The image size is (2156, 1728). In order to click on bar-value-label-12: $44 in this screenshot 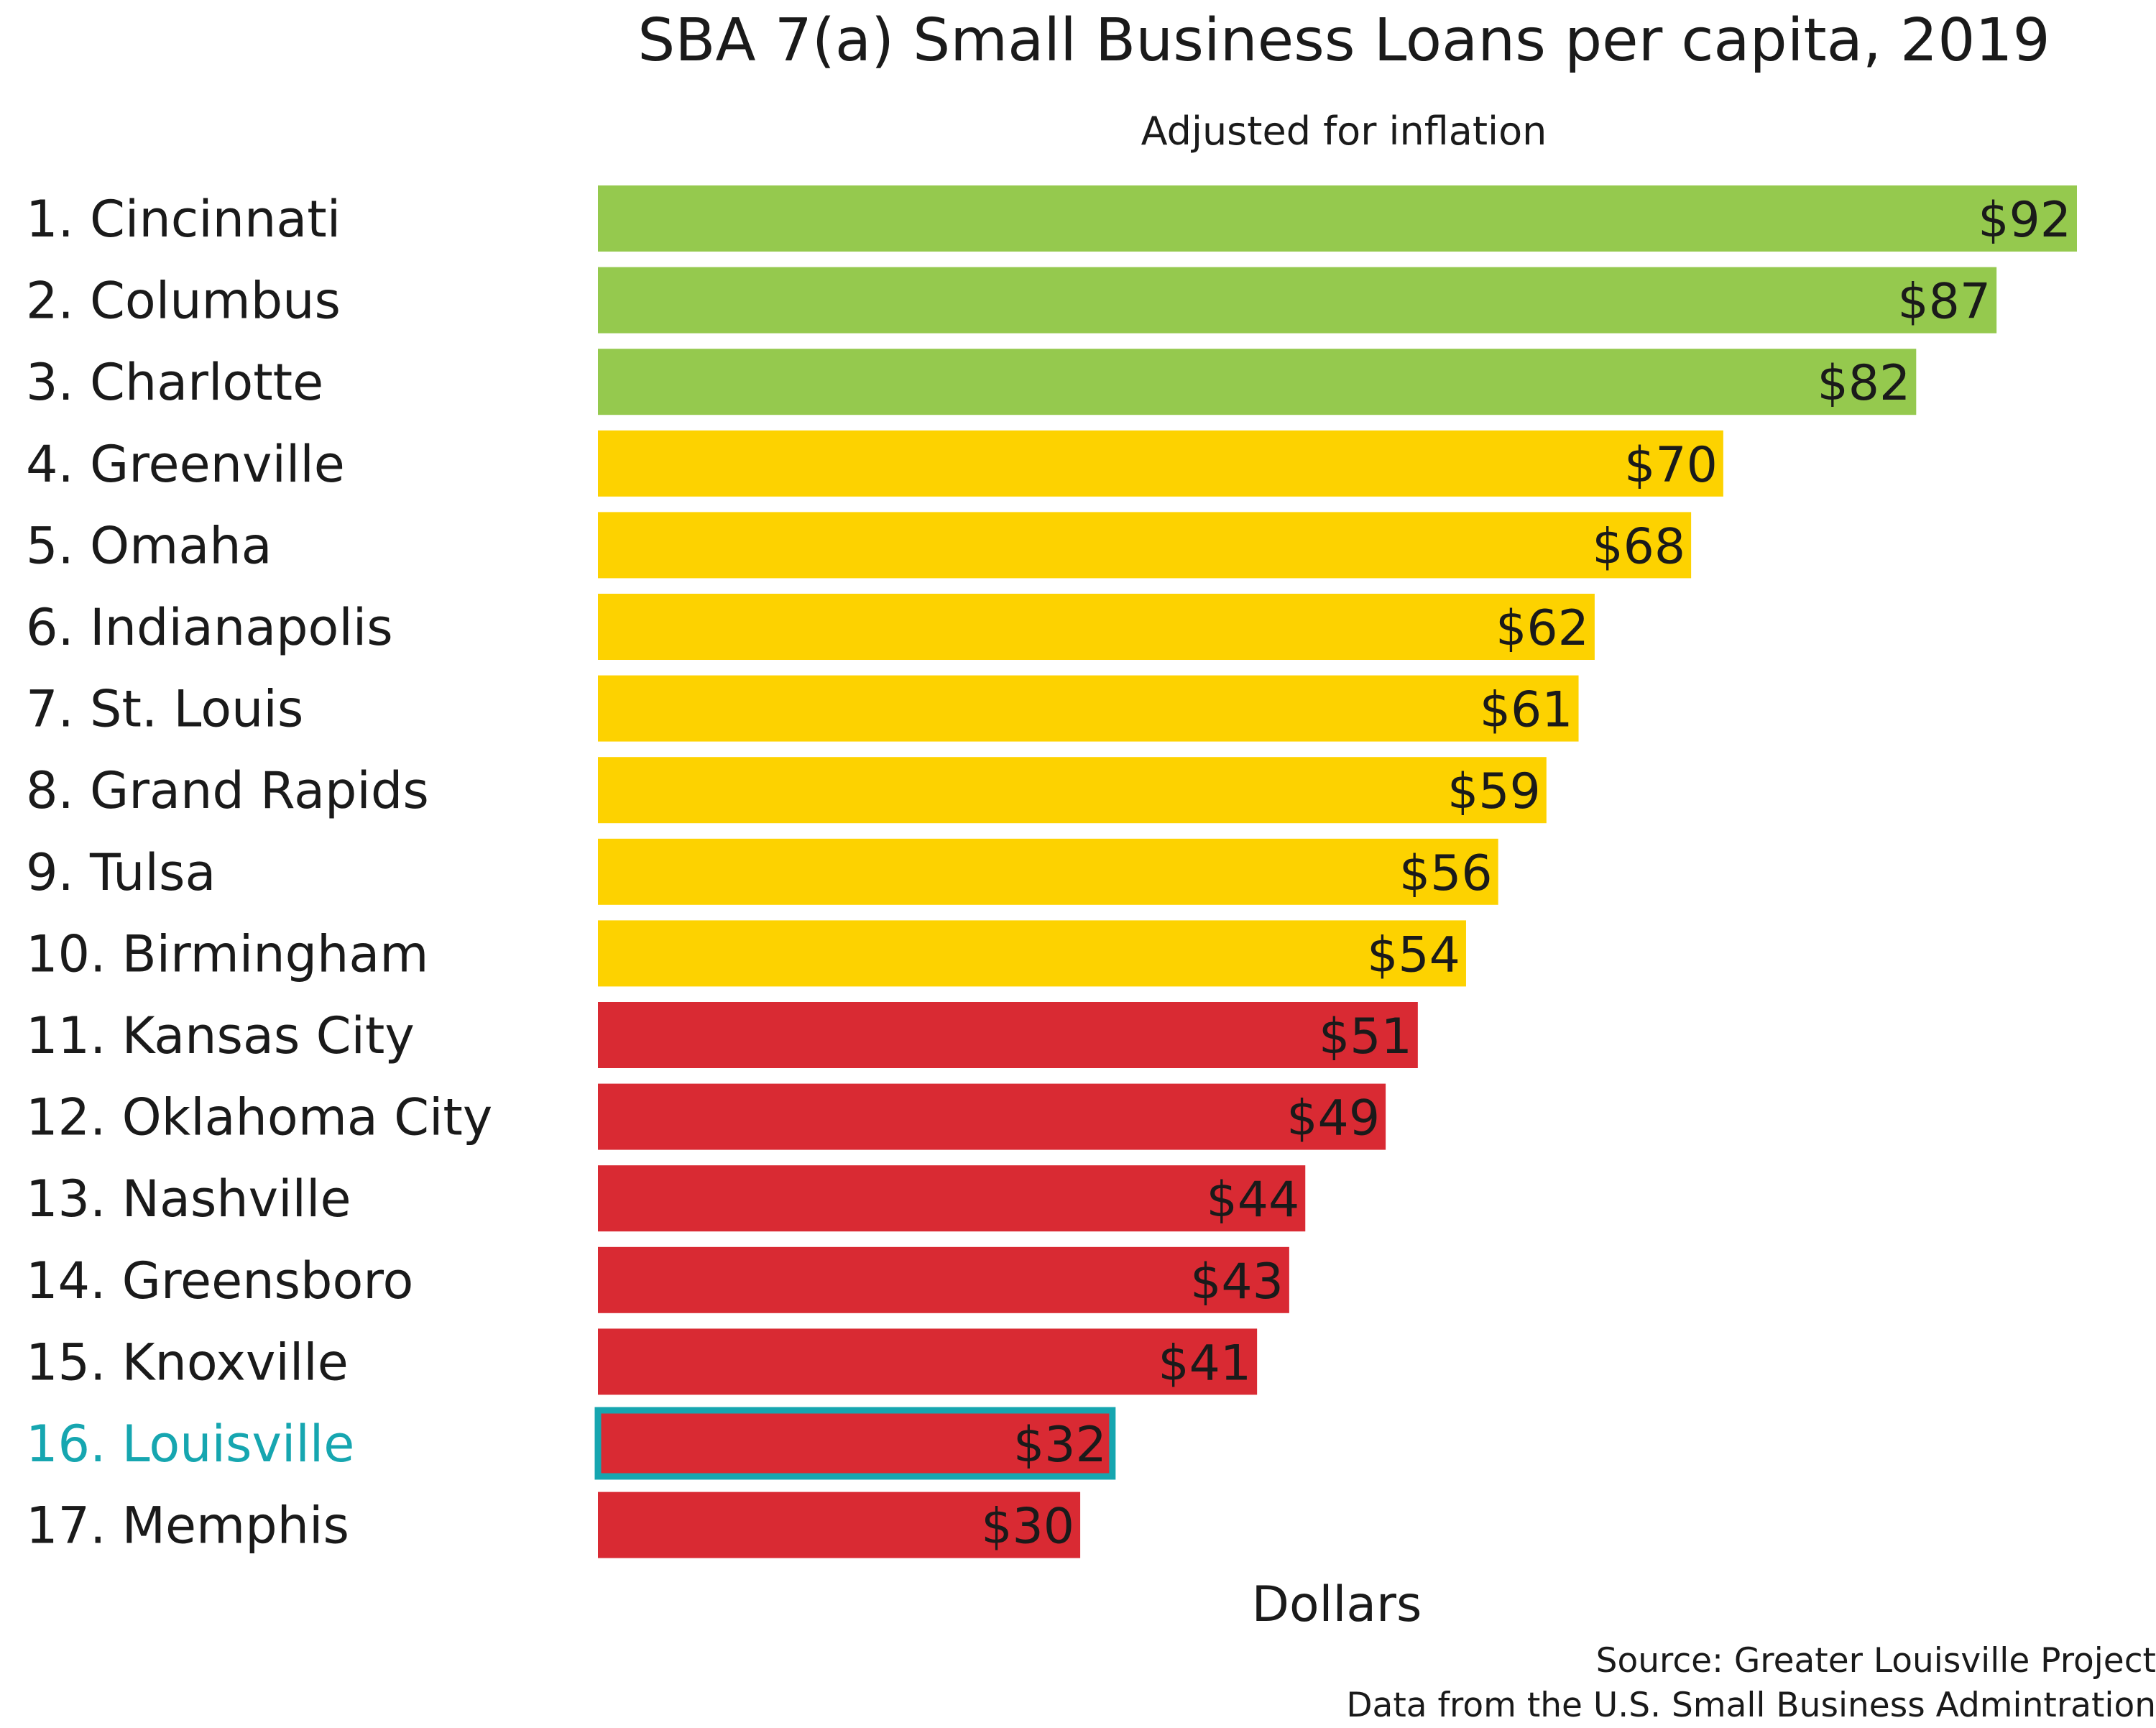, I will do `click(1252, 1200)`.